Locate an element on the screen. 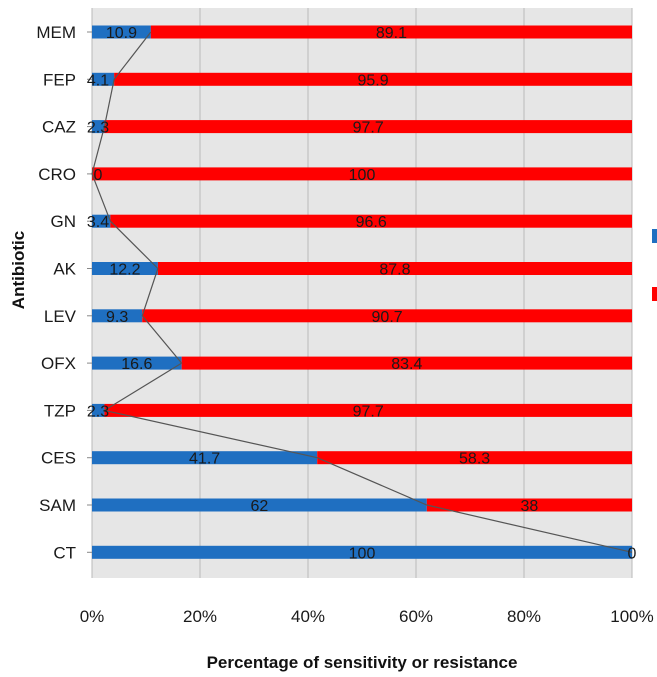 The height and width of the screenshot is (677, 657). data-label-series-1: 12.2 is located at coordinates (124, 270).